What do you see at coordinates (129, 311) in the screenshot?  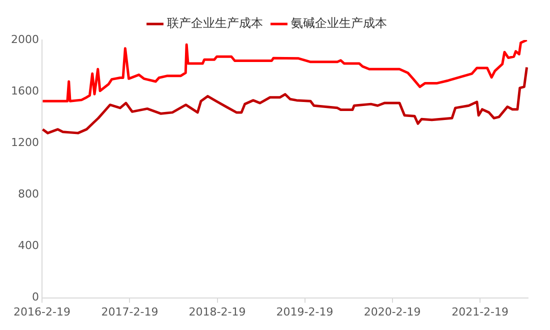 I see `x-tick-label: 2017-2-19` at bounding box center [129, 311].